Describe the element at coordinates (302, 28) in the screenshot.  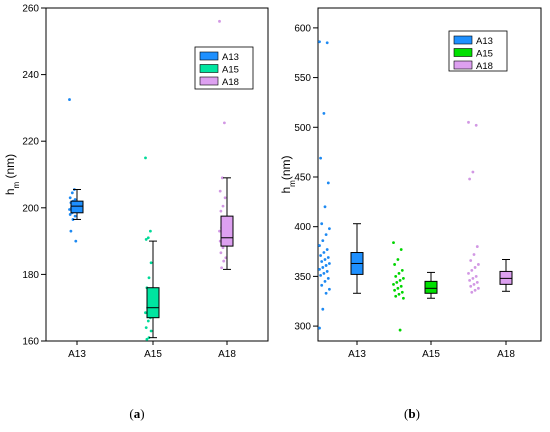
I see `y-tick-label: 600` at that location.